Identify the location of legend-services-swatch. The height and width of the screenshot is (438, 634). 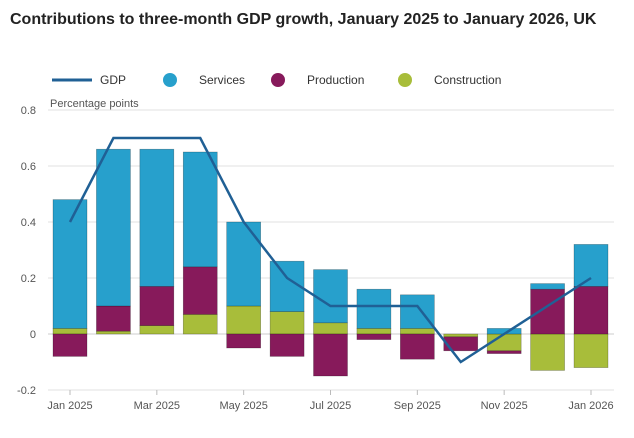
(170, 80).